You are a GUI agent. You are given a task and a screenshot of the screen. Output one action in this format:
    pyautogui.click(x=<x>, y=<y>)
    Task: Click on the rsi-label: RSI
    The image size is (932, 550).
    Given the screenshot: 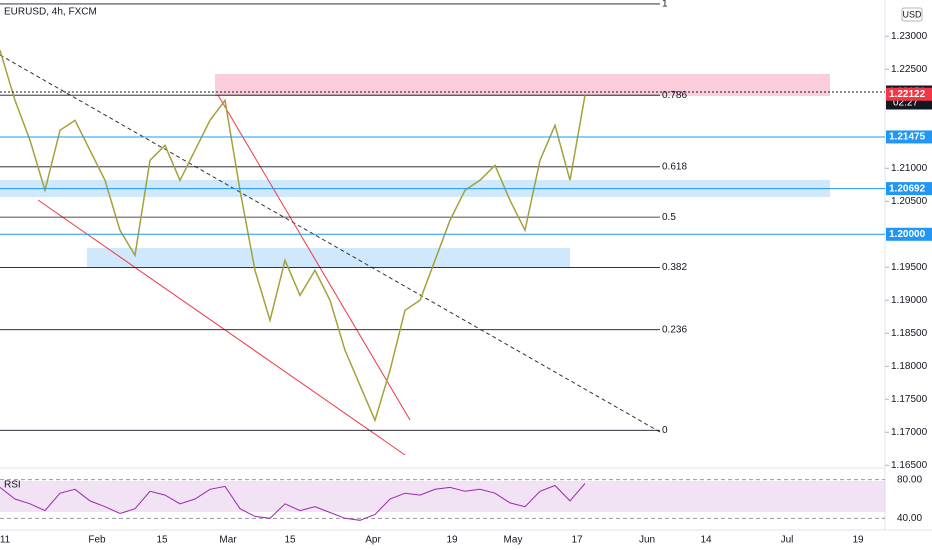 What is the action you would take?
    pyautogui.click(x=12, y=485)
    